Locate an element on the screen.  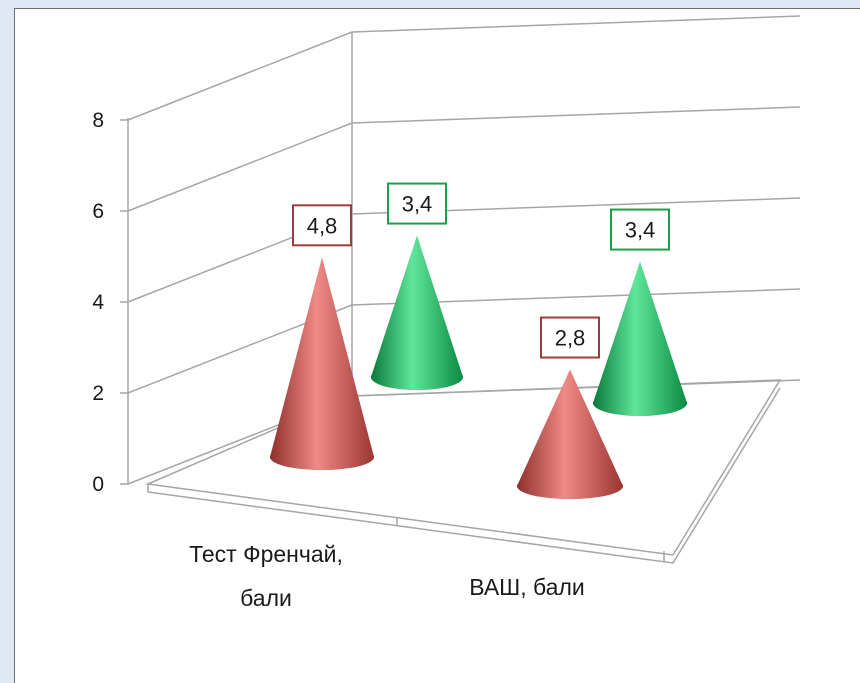
cone-s2-c1: 3,4 is located at coordinates (417, 286).